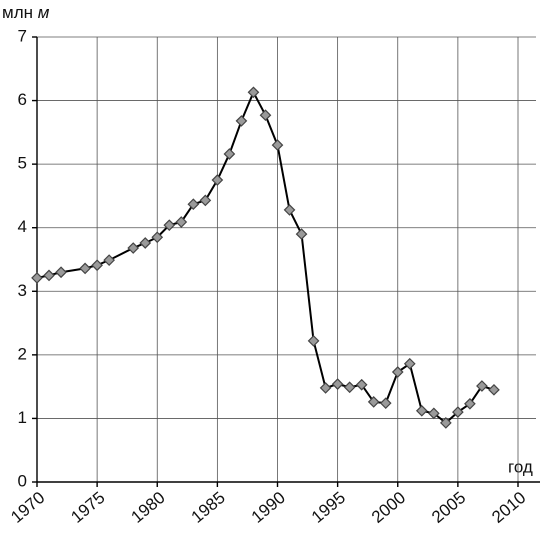 The width and height of the screenshot is (540, 547). I want to click on x-tick-label: 1995, so click(328, 507).